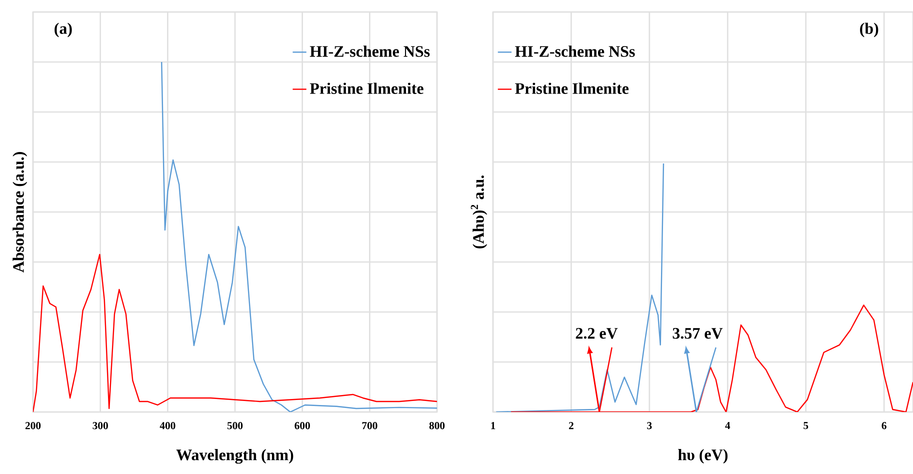 Image resolution: width=913 pixels, height=474 pixels. Describe the element at coordinates (869, 30) in the screenshot. I see `text: (b)` at that location.